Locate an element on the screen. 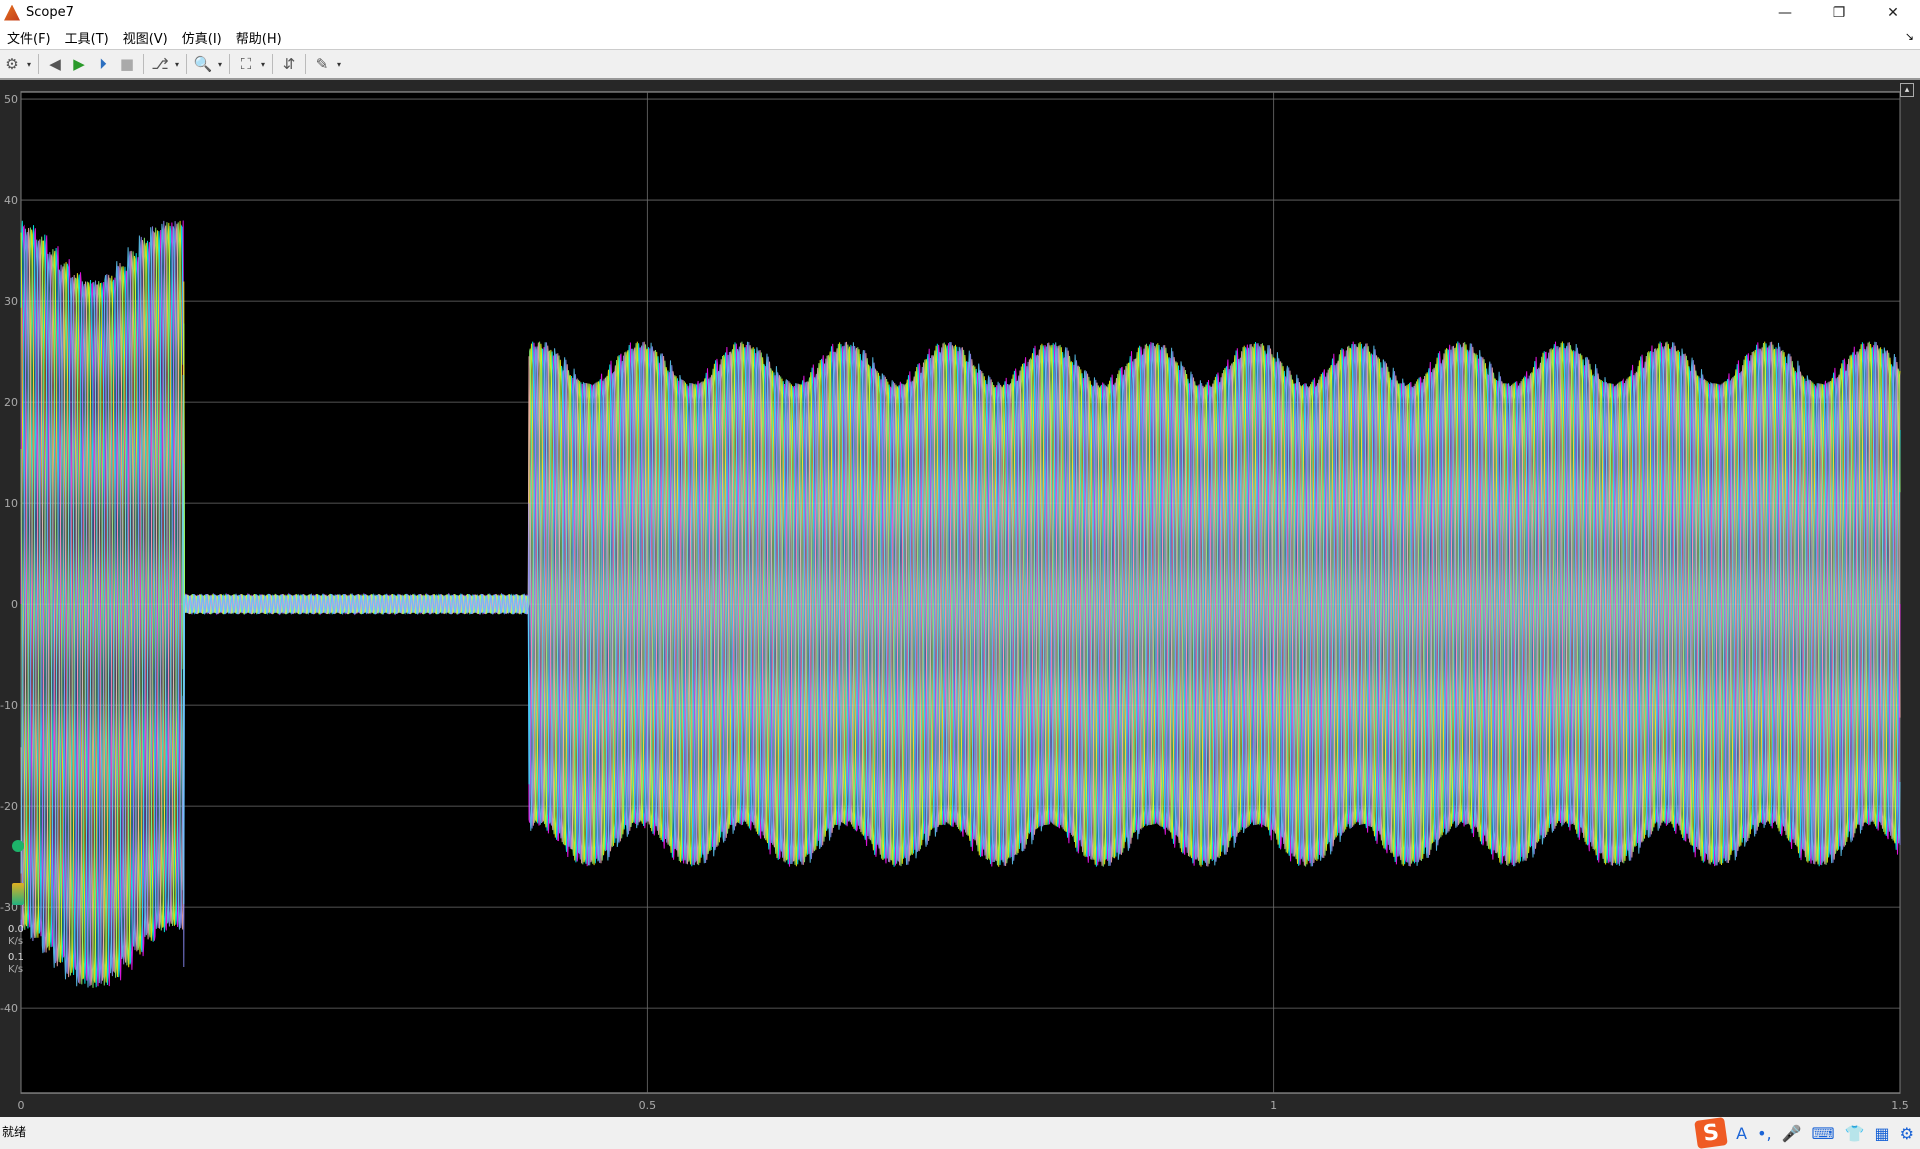 The height and width of the screenshot is (1149, 1920). y-tick-label: 20 is located at coordinates (11, 402).